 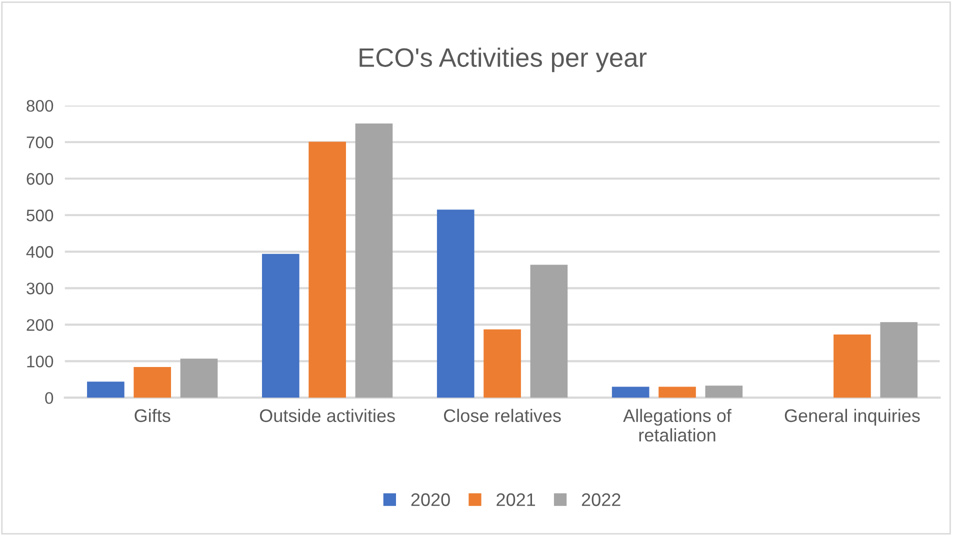 What do you see at coordinates (152, 415) in the screenshot?
I see `x-tick-label: Gifts` at bounding box center [152, 415].